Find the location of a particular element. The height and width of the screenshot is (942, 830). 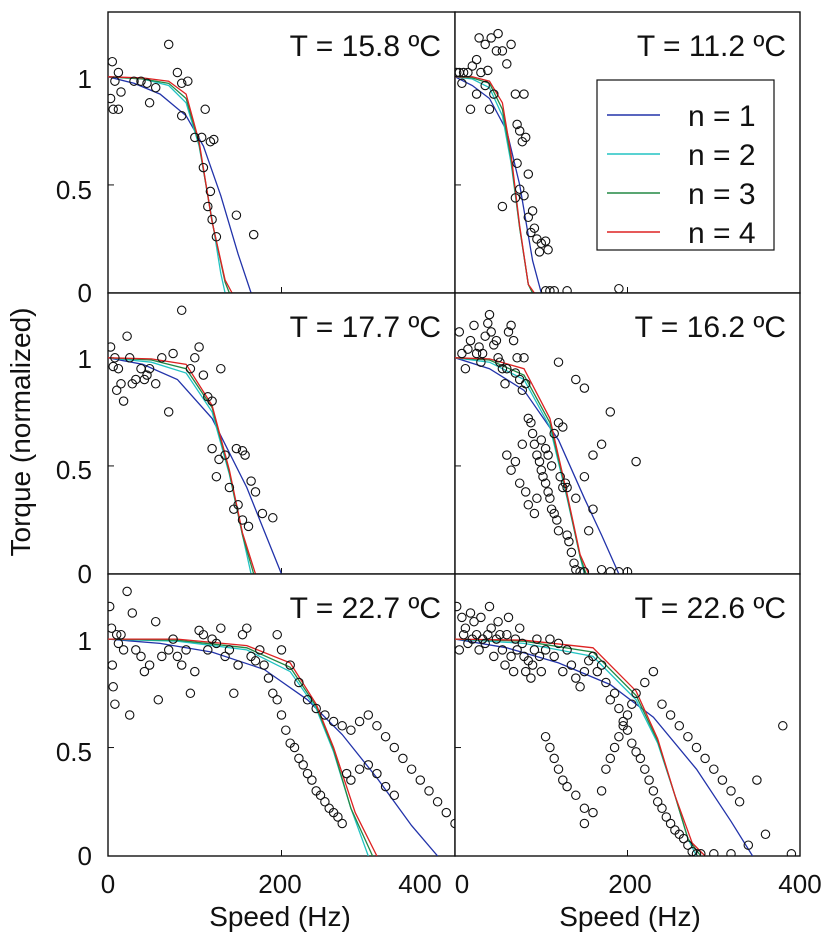

panel-4: T = 16.2 ºC is located at coordinates (627, 433).